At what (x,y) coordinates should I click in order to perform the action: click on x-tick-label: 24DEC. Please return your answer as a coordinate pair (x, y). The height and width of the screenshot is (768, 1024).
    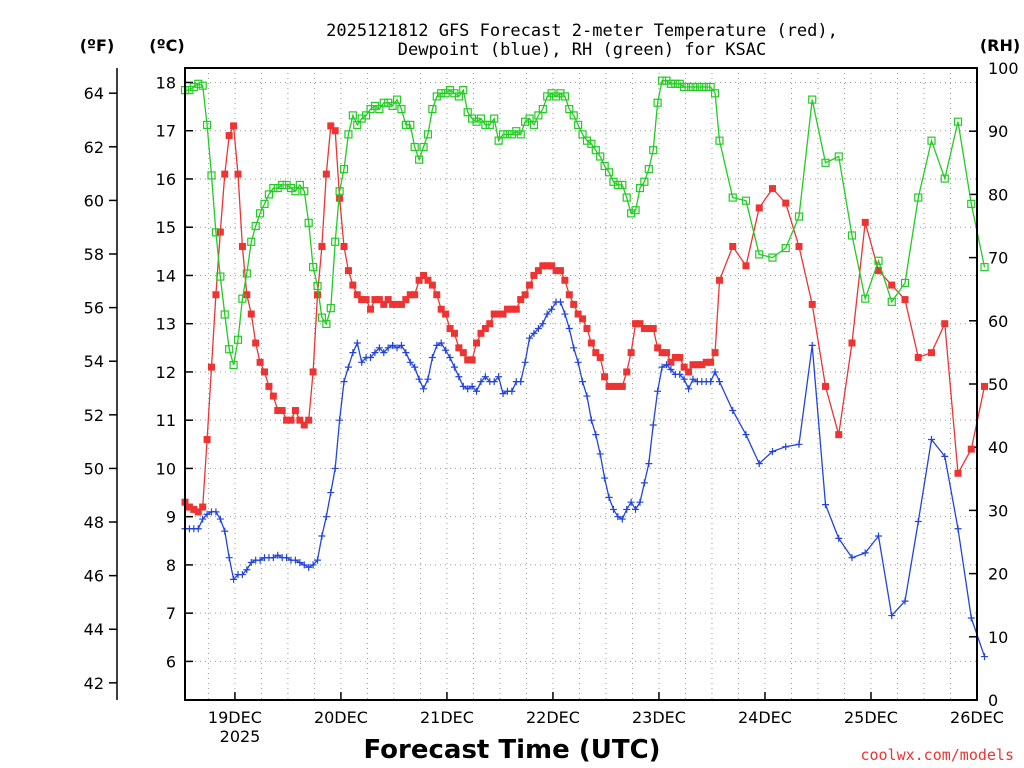
    Looking at the image, I should click on (765, 717).